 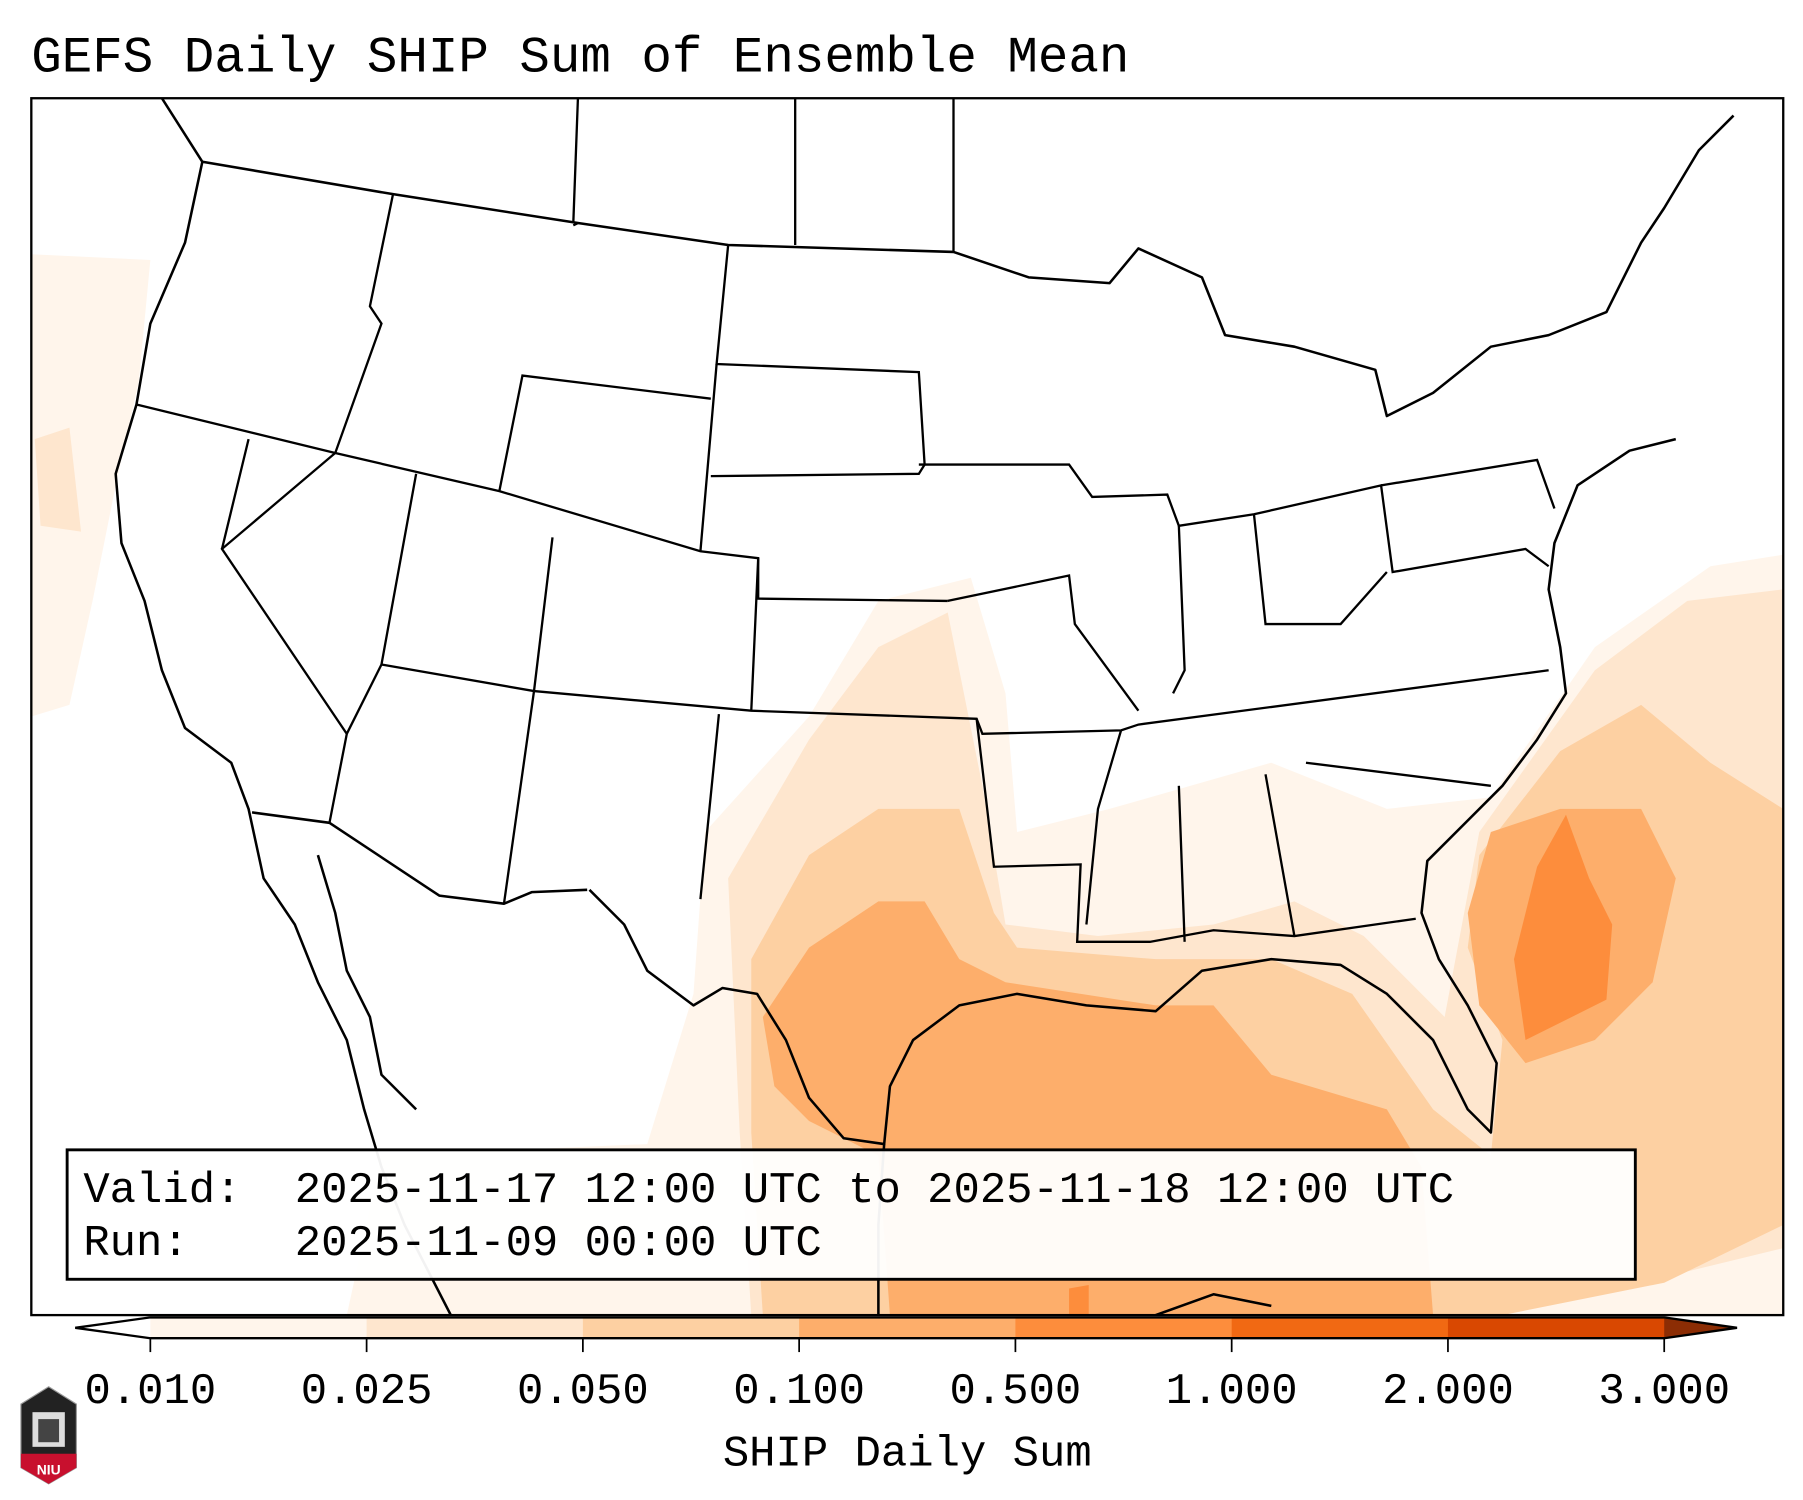 What do you see at coordinates (580, 59) in the screenshot?
I see `map-title: GEFS Daily SHIP Sum of Ensemble Mean` at bounding box center [580, 59].